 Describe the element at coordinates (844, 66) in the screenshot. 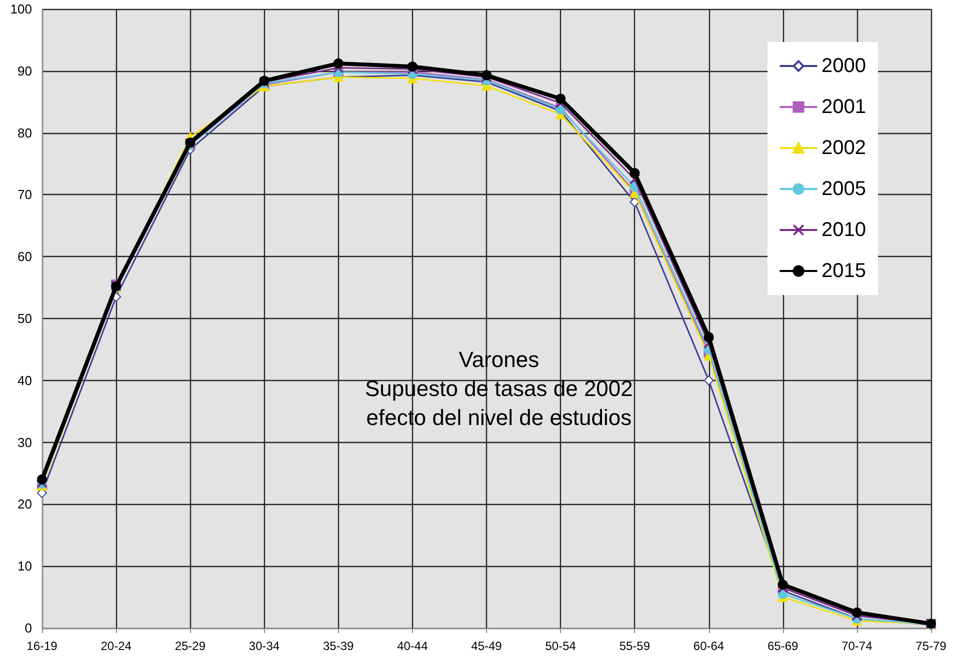

I see `legend-label: 2000` at that location.